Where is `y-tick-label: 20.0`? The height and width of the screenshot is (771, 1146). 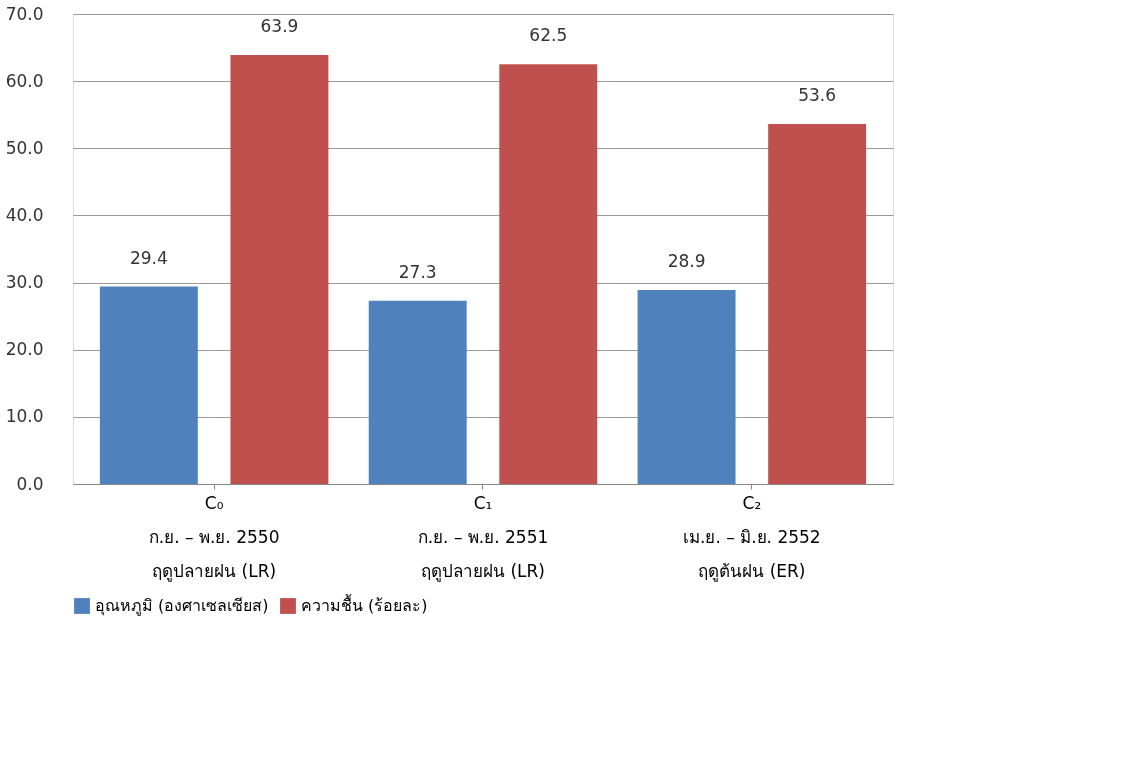 y-tick-label: 20.0 is located at coordinates (24, 349).